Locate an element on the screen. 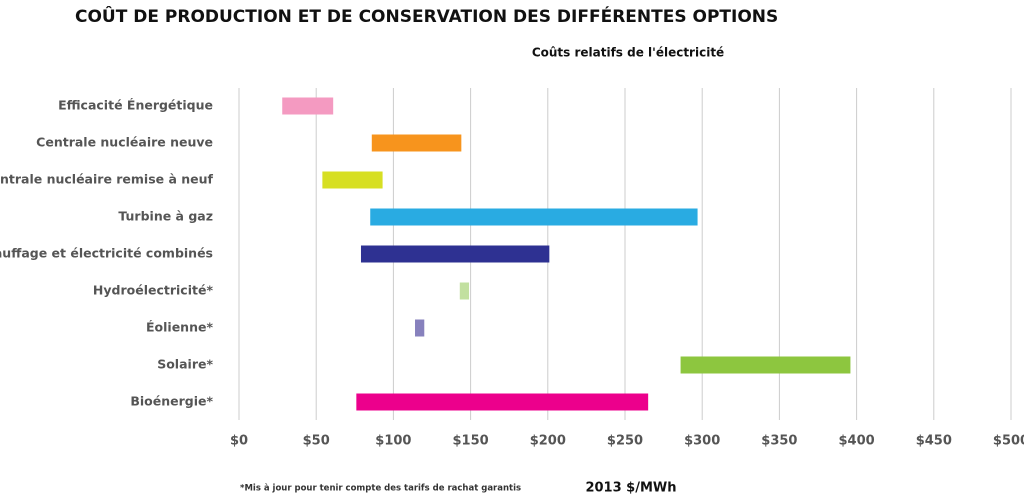 The image size is (1024, 501). y-tick-label: Éolienne* is located at coordinates (179, 327).